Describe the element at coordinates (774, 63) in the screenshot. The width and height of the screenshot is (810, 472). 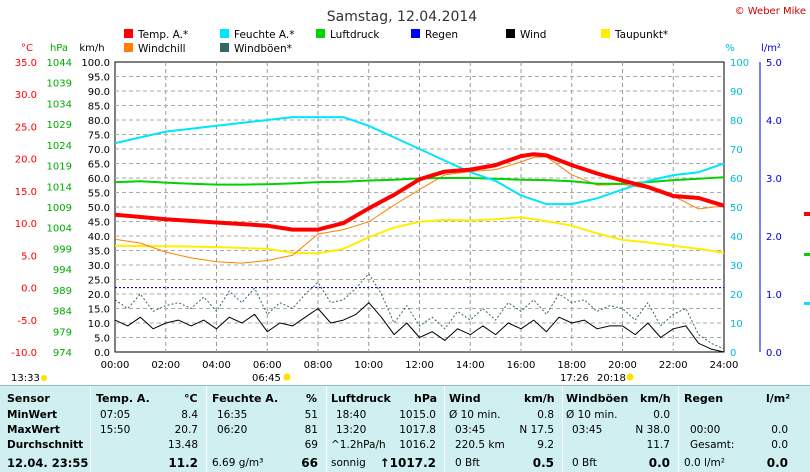
I see `rain-tick-0: 5.0` at that location.